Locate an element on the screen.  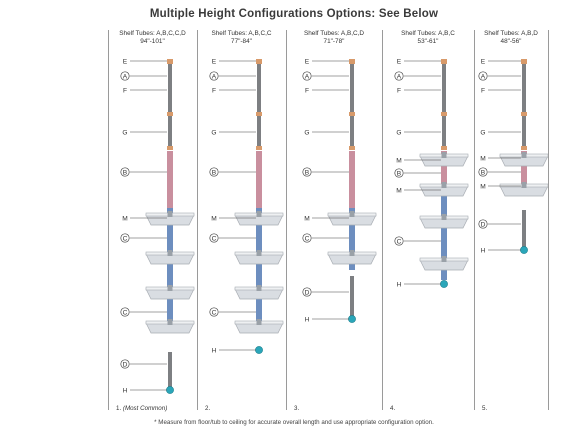
pole-diagram: E AF G B M C C H is located at coordinates (246, 206).